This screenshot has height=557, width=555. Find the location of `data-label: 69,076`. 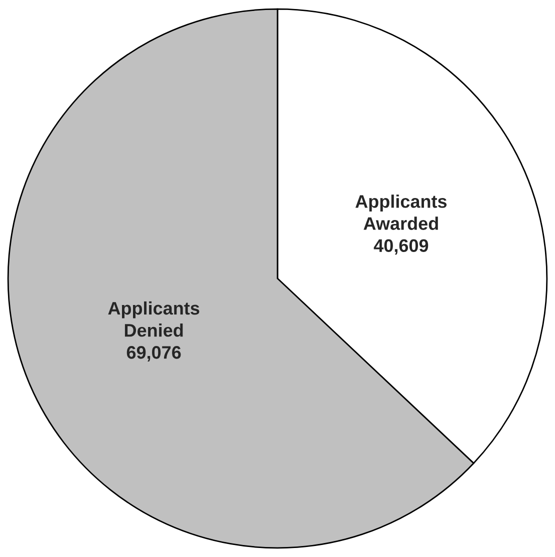

data-label: 69,076 is located at coordinates (153, 354).